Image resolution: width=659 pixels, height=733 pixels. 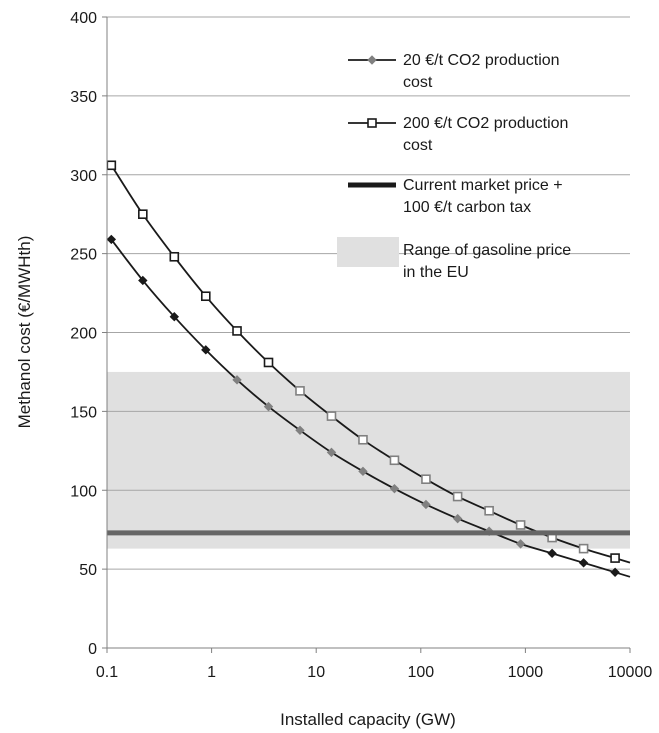 What do you see at coordinates (467, 207) in the screenshot?
I see `legend-label: 100 €/t carbon tax` at bounding box center [467, 207].